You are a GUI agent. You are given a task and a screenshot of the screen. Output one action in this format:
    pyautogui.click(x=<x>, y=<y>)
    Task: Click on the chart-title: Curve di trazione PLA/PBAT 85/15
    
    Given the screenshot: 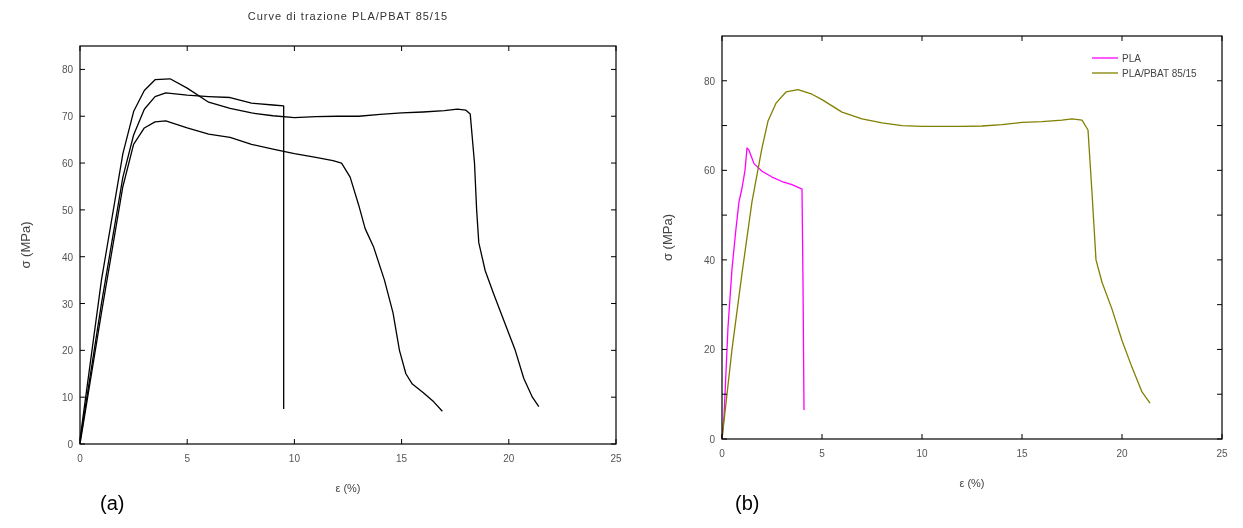 What is the action you would take?
    pyautogui.click(x=348, y=16)
    